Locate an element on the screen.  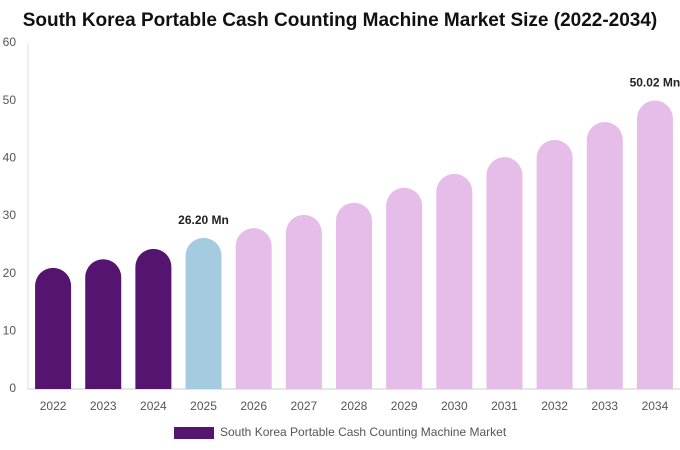
x-tick-label: 2023 is located at coordinates (103, 406).